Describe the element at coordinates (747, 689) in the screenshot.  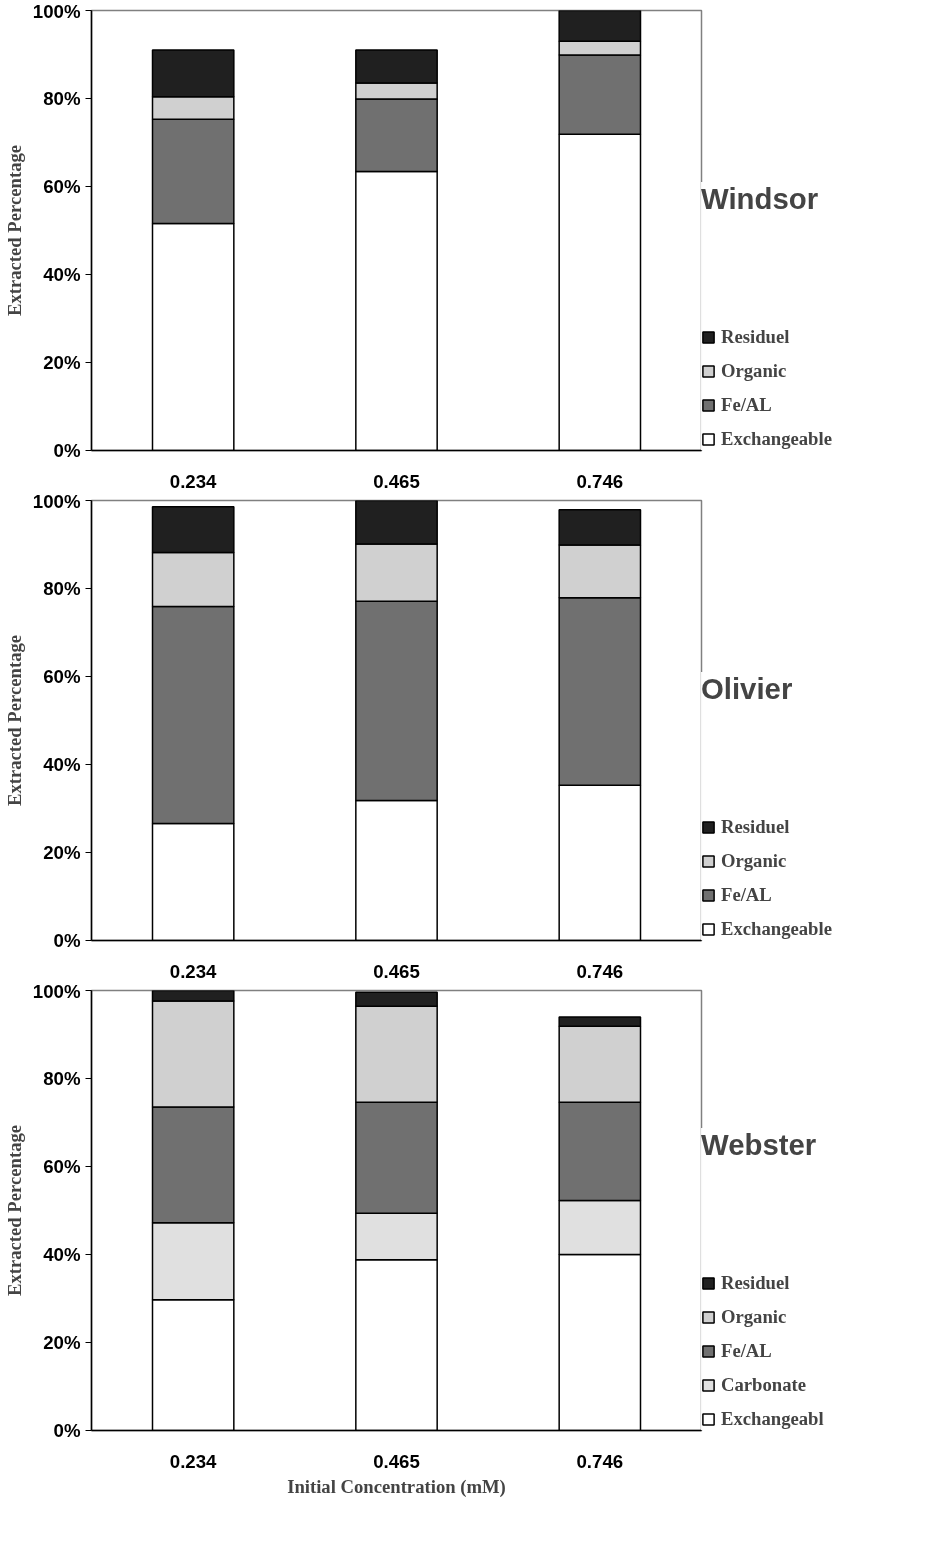
I see `text: Olivier` at that location.